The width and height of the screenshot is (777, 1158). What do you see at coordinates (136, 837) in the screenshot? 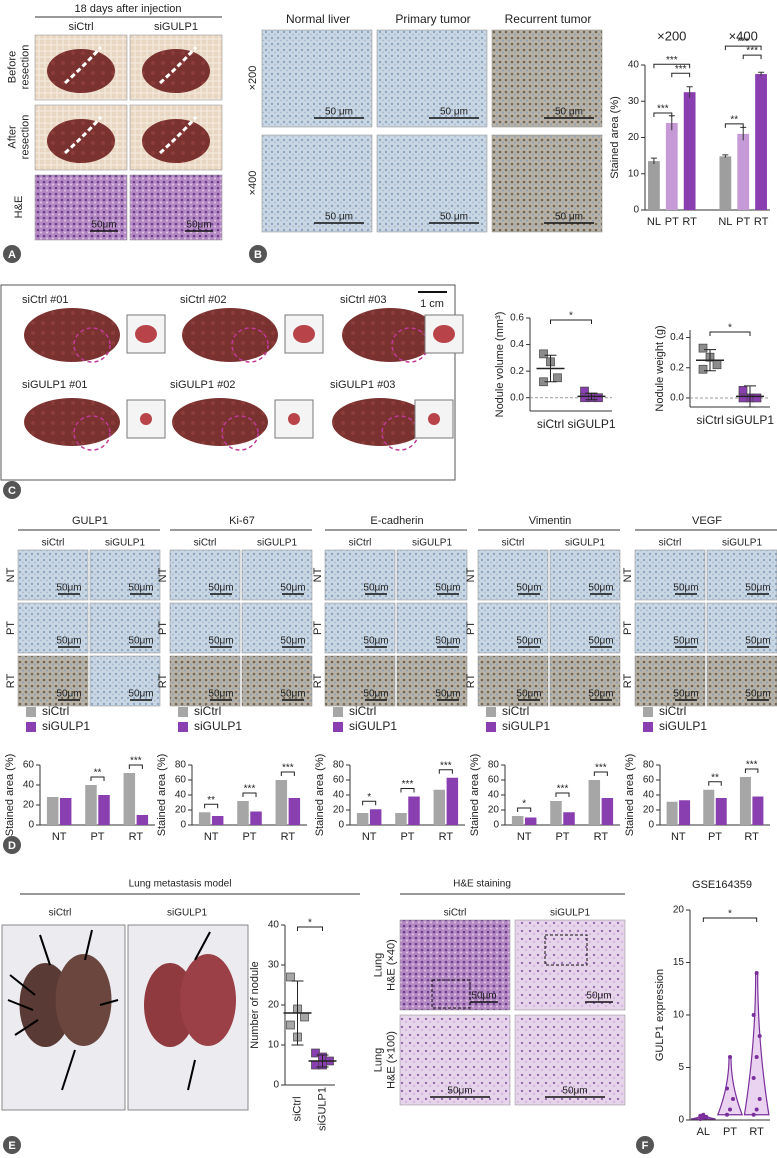
I see `x-tick-label: RT` at bounding box center [136, 837].